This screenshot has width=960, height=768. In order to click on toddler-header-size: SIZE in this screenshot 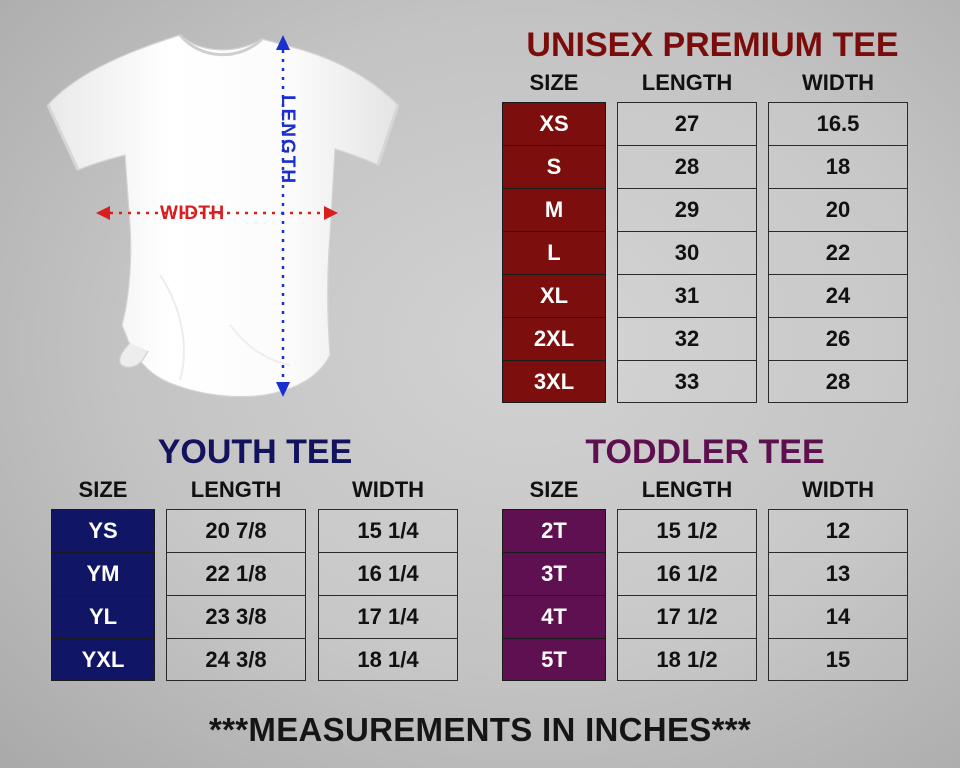, I will do `click(554, 489)`.